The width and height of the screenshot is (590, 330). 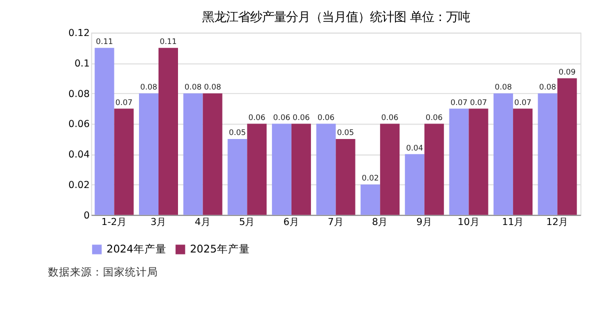 What do you see at coordinates (114, 222) in the screenshot?
I see `x-tick-label: 1-2月` at bounding box center [114, 222].